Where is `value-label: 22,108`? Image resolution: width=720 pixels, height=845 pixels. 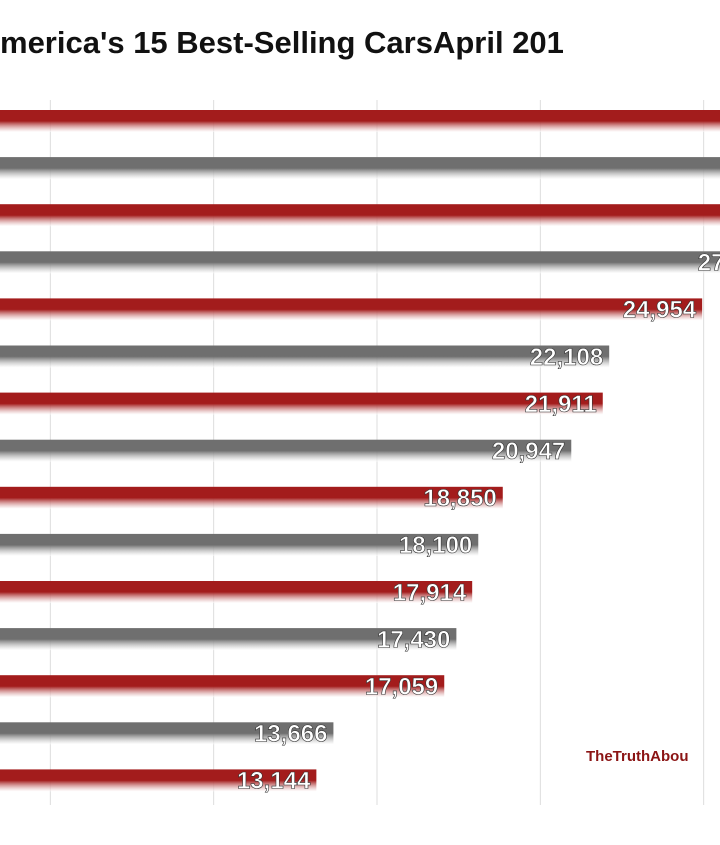 value-label: 22,108 is located at coordinates (566, 357).